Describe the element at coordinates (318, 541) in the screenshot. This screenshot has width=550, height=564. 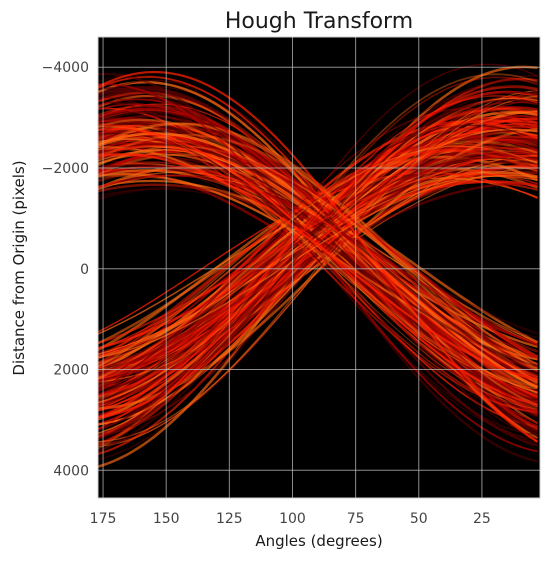
I see `x-axis-label: Angles (degrees)` at that location.